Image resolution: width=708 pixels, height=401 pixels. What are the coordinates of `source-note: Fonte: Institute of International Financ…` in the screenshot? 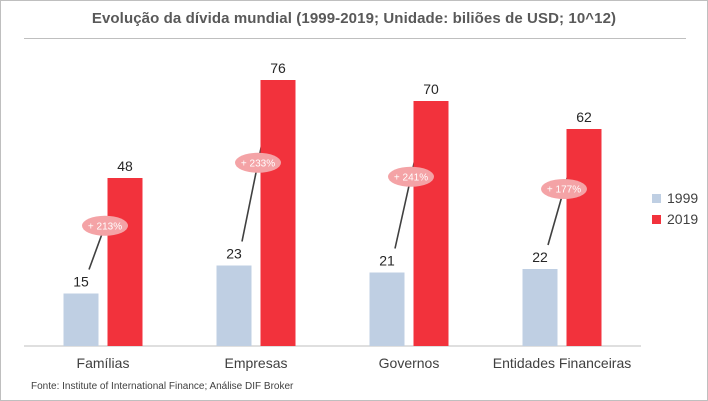 It's located at (162, 386).